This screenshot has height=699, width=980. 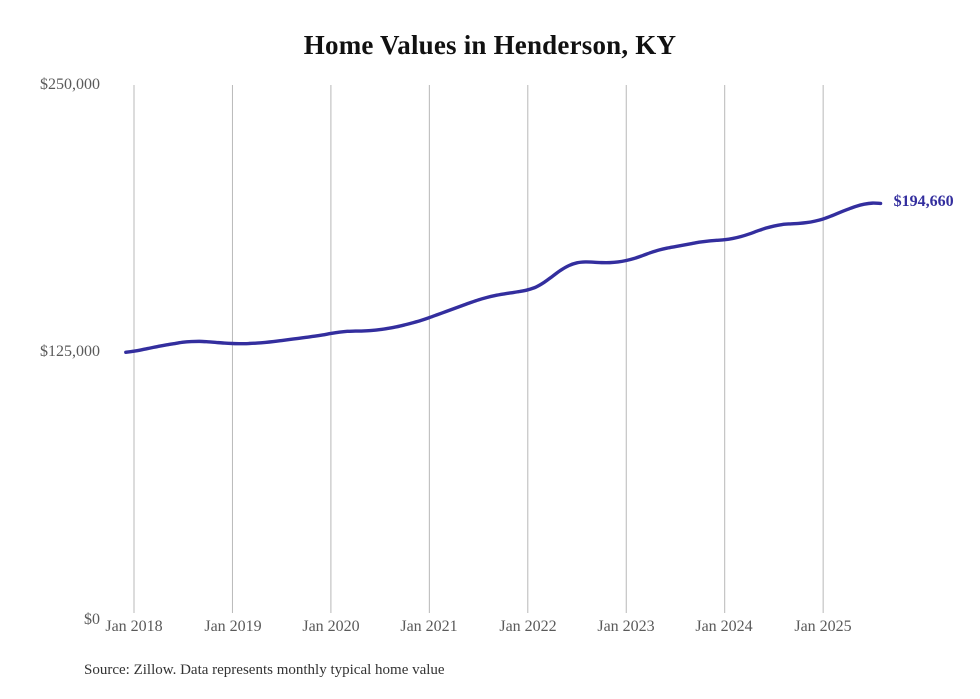 I want to click on x-axis-tick-jan-2024: Jan 2024, so click(x=724, y=626).